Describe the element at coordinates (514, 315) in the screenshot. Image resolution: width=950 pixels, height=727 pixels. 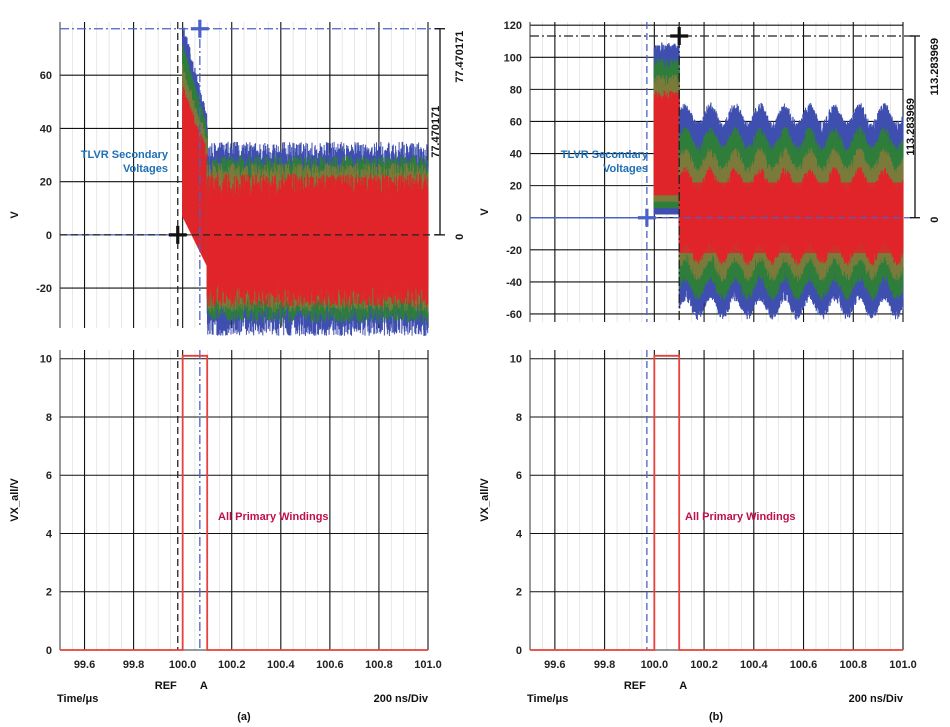
I see `y-tick-label: -60` at that location.